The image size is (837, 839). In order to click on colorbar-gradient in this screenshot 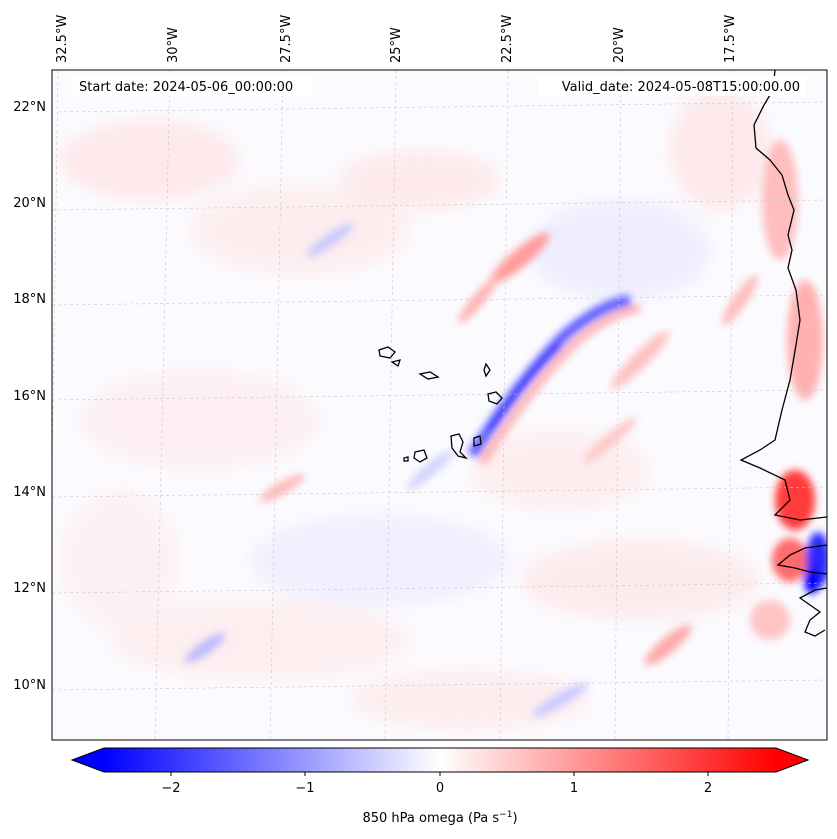, I will do `click(440, 760)`.